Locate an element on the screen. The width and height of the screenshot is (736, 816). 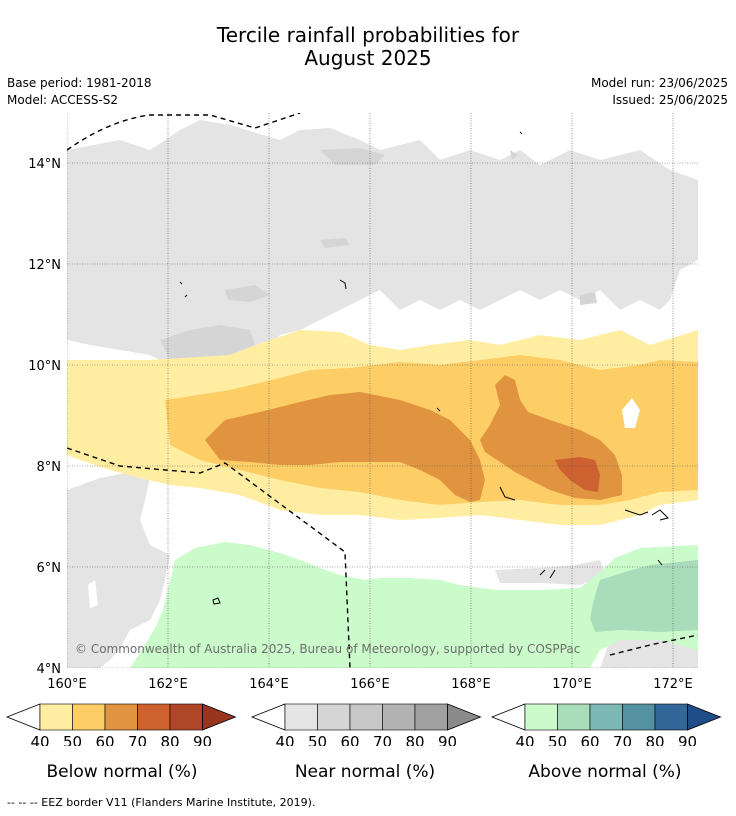
lat-tick: 12°N is located at coordinates (44, 265).